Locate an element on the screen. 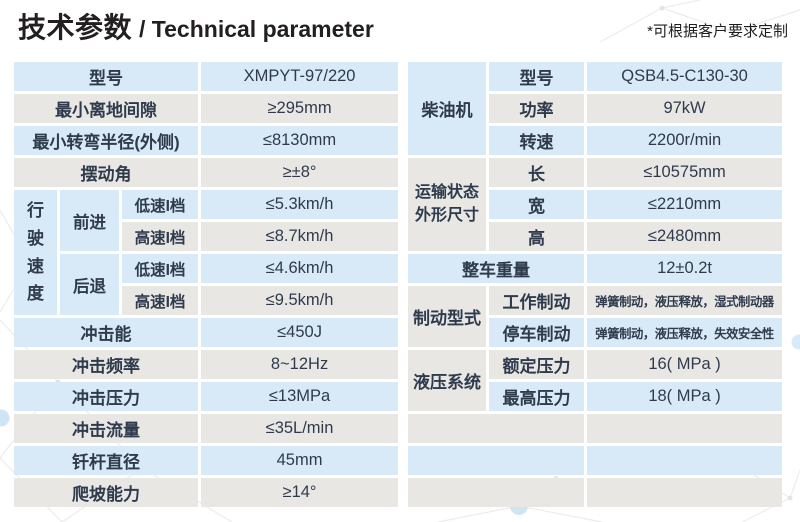  customization-note: *可根据客户要求定制 is located at coordinates (717, 32).